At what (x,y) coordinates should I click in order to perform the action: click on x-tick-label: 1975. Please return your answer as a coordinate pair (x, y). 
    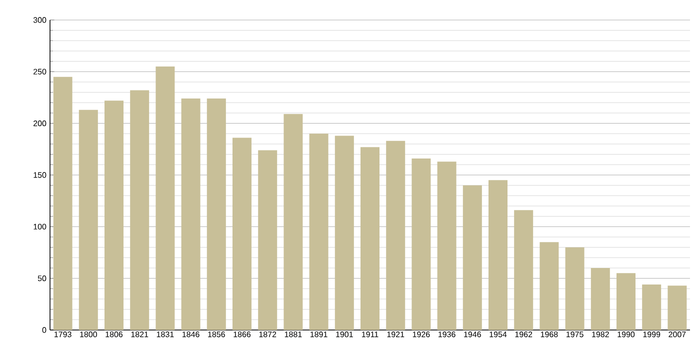
    Looking at the image, I should click on (575, 335).